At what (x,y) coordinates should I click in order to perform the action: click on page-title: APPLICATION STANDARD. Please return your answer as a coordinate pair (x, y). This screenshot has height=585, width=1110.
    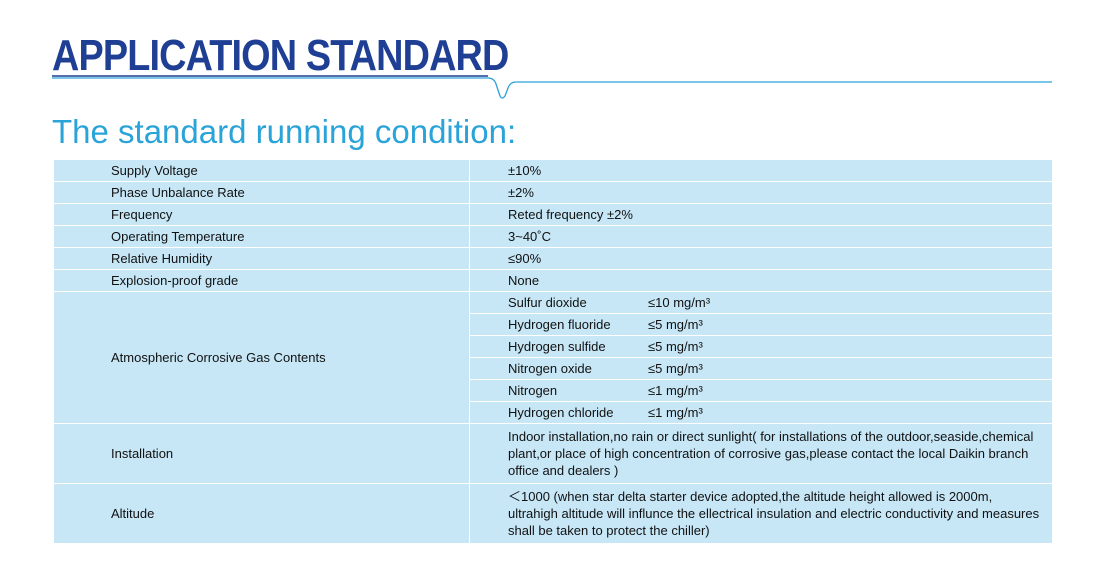
    Looking at the image, I should click on (280, 55).